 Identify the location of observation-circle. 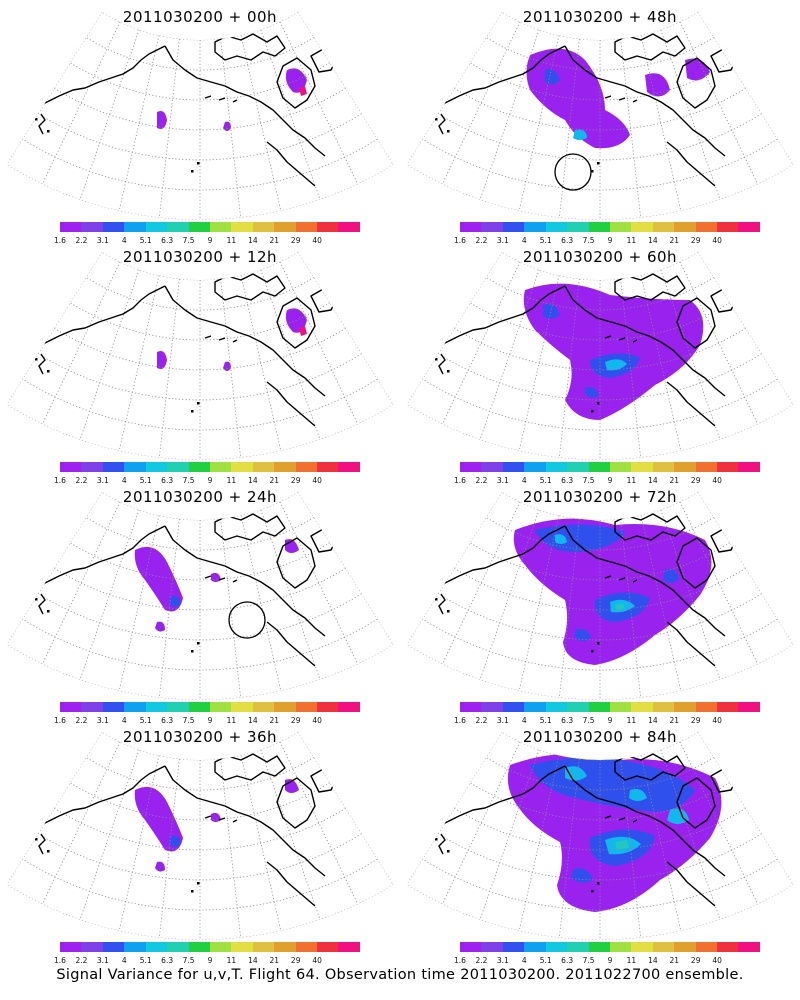
(573, 172).